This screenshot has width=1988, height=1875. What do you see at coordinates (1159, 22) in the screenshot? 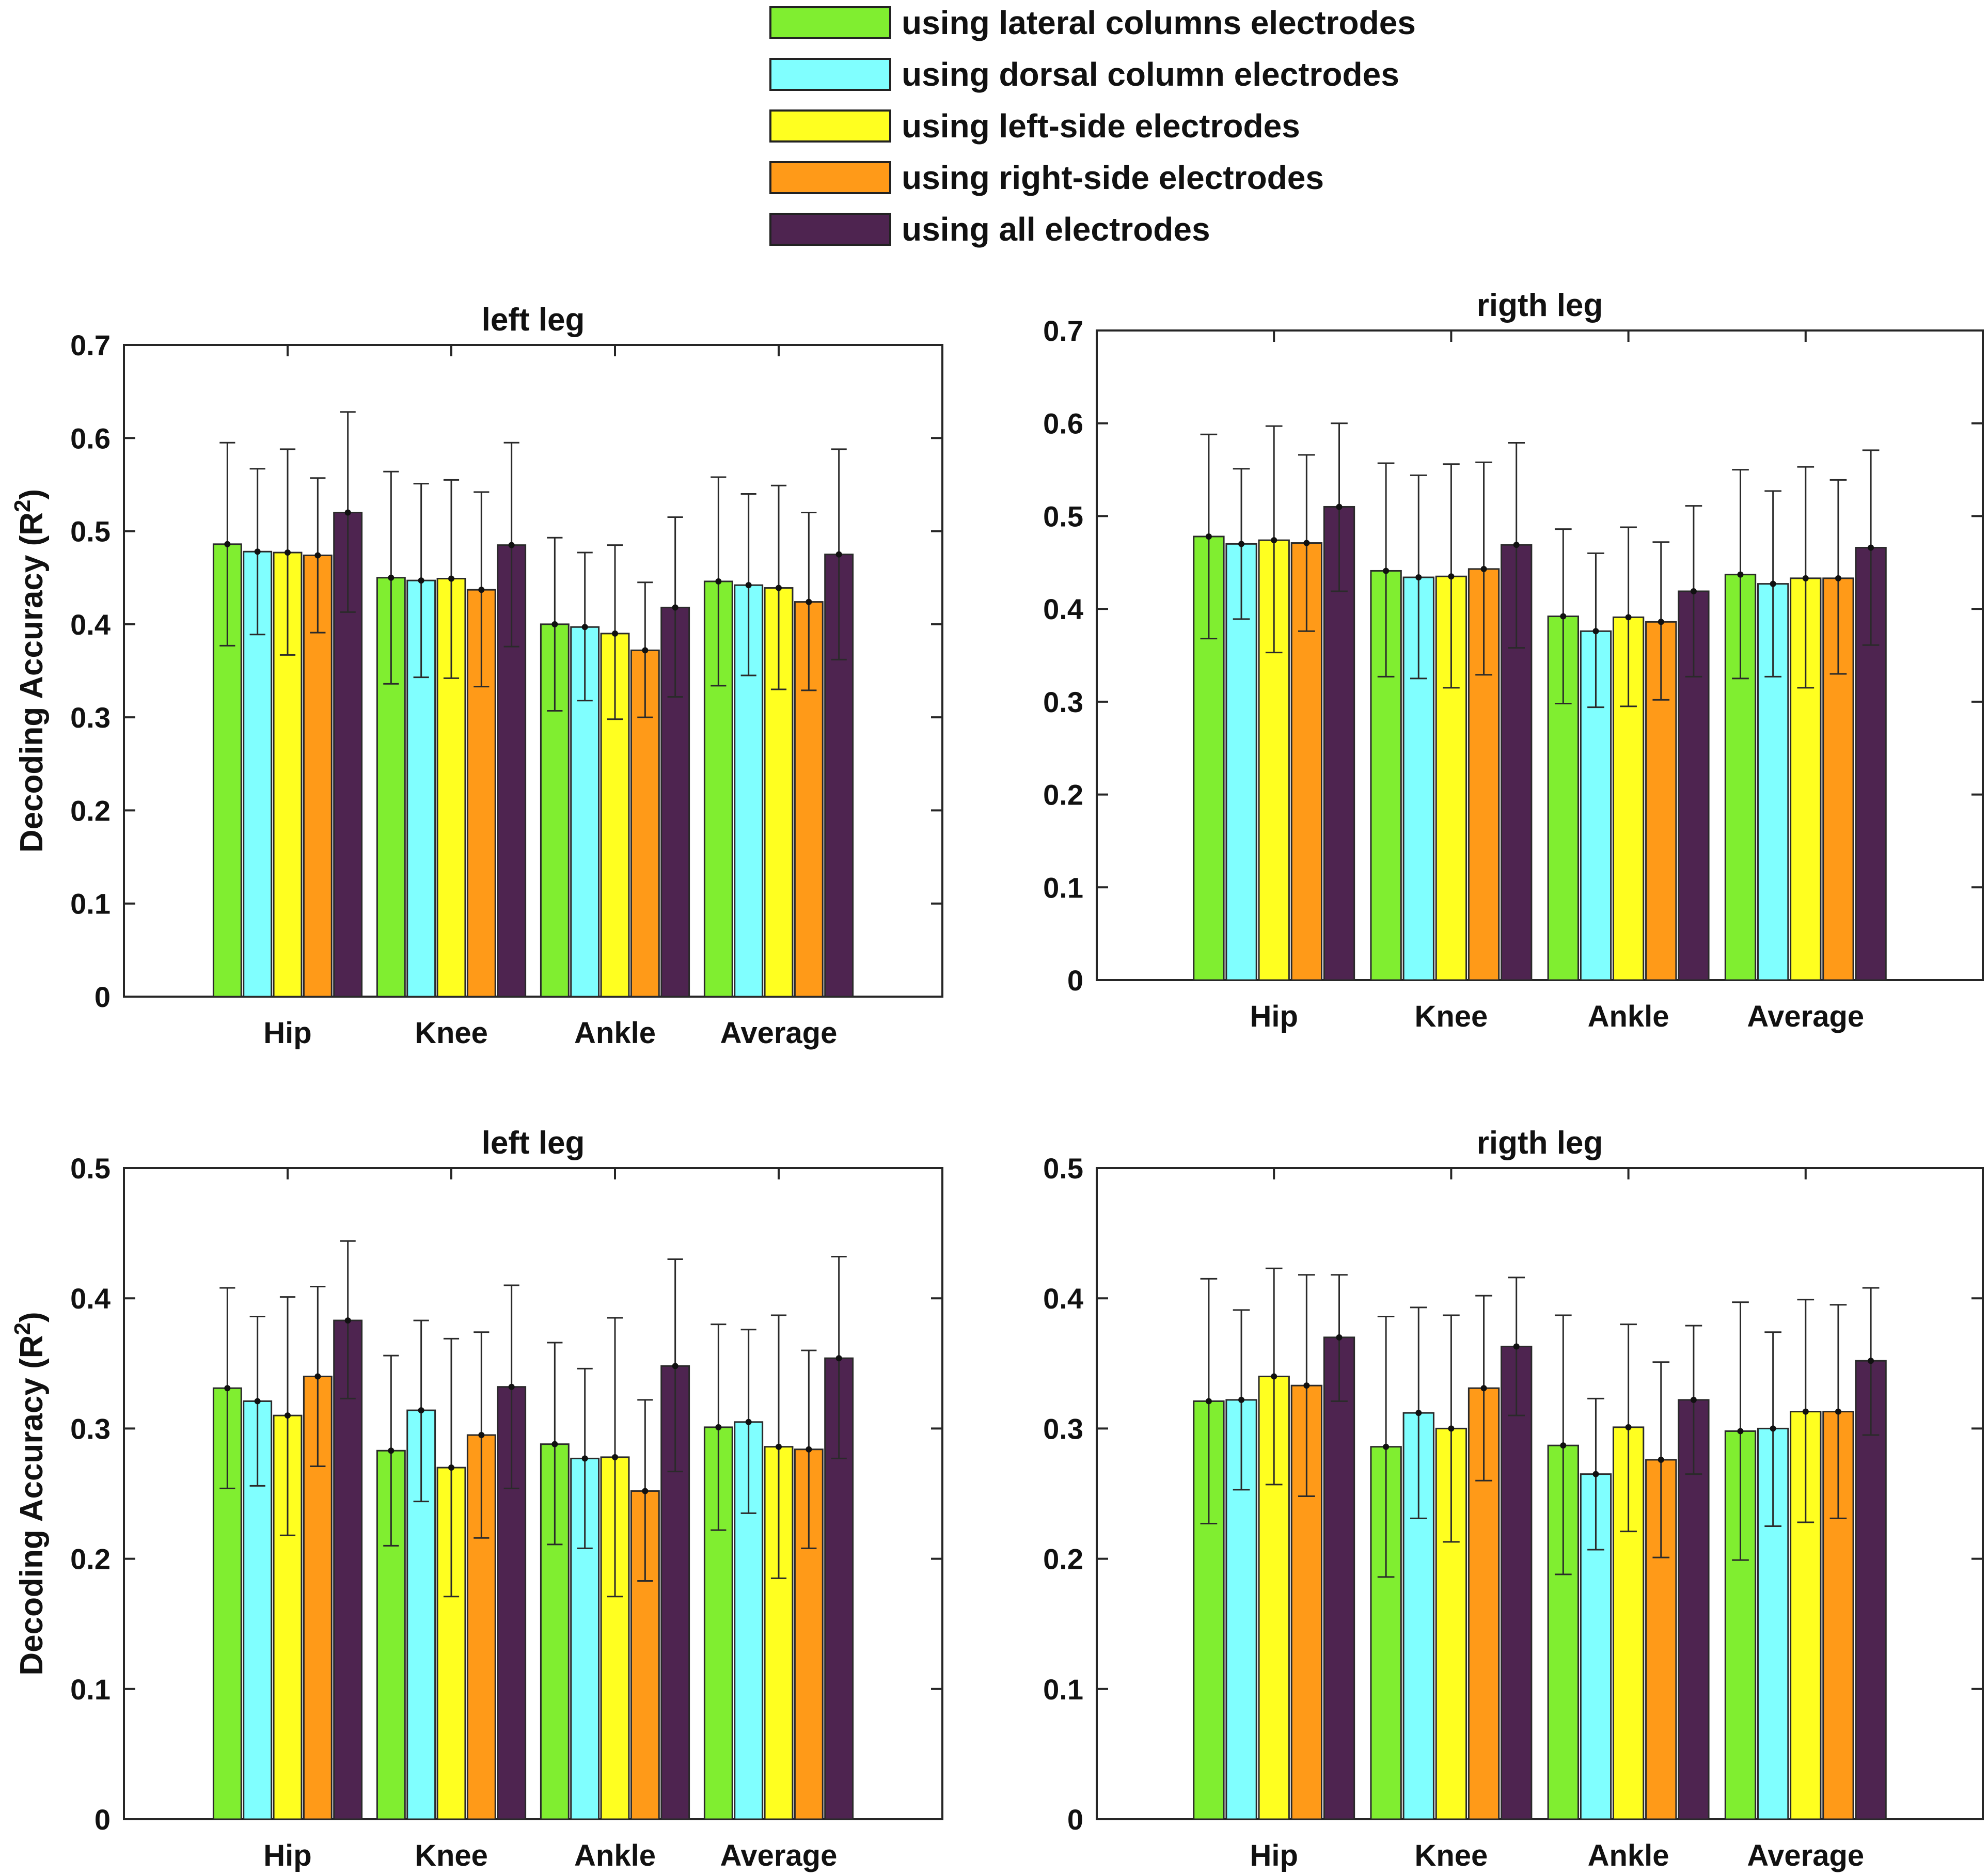
I see `legend-label-lateral: using lateral columns electrodes` at bounding box center [1159, 22].